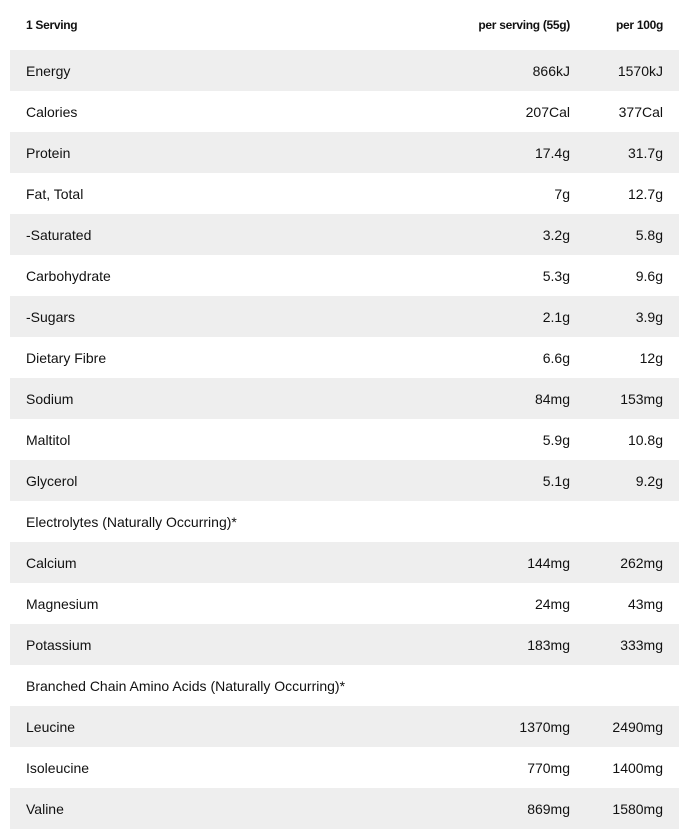  What do you see at coordinates (651, 357) in the screenshot?
I see `per-100g-value: 12g` at bounding box center [651, 357].